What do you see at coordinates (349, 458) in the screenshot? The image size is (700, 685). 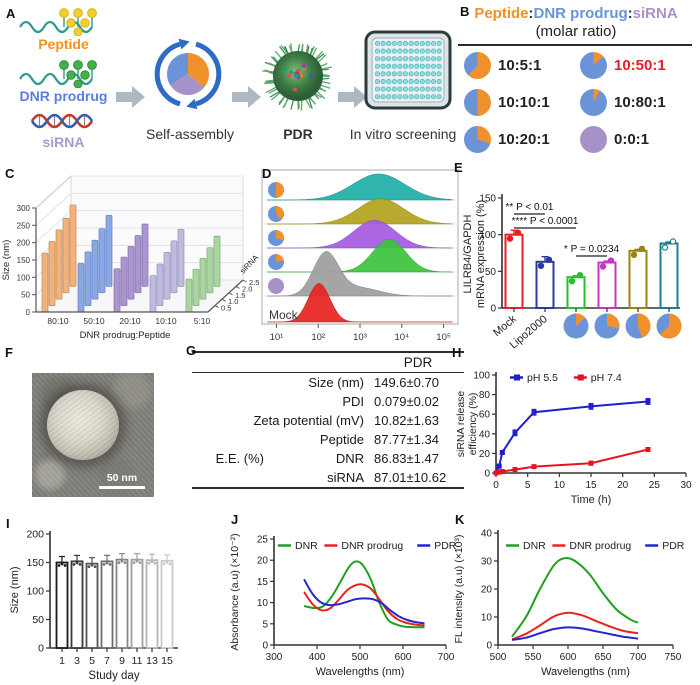 I see `table-cell: DNR` at bounding box center [349, 458].